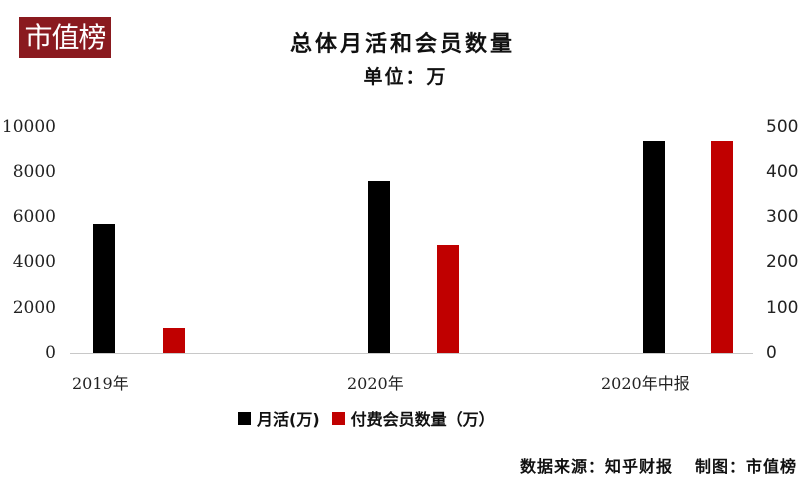  Describe the element at coordinates (596, 466) in the screenshot. I see `data-source: 数据来源：知乎财报` at that location.